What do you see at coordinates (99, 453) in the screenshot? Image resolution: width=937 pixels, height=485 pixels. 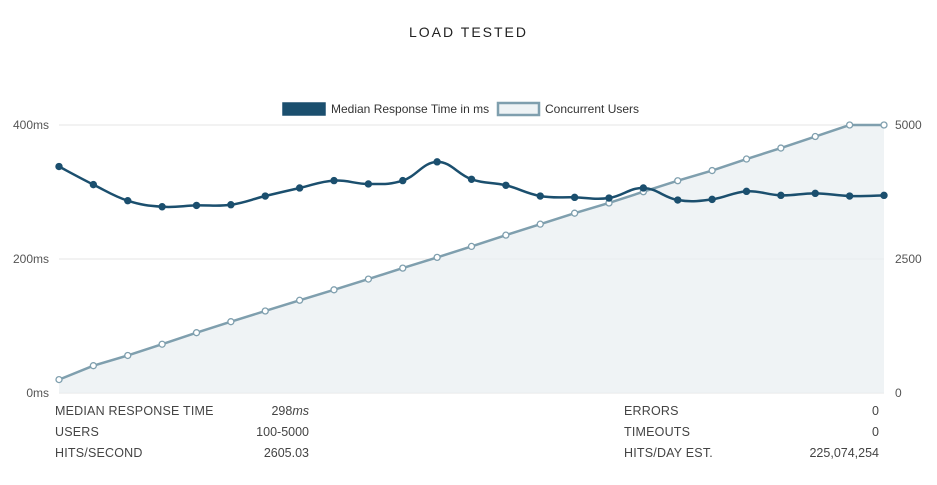 I see `stat-label: HITS/SECOND` at bounding box center [99, 453].